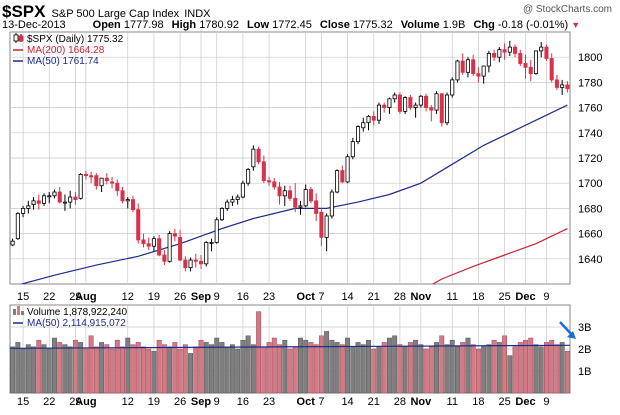 This screenshot has height=415, width=620. Describe the element at coordinates (321, 297) in the screenshot. I see `x-tick-label: 7` at that location.